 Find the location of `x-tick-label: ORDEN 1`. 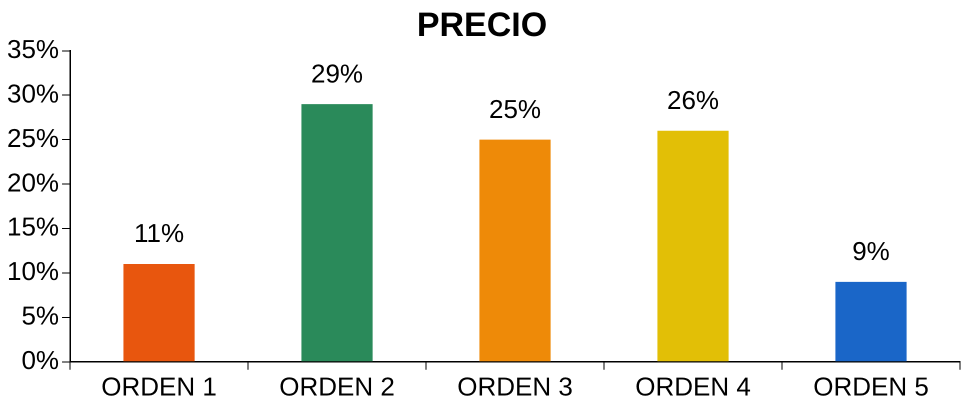

x-tick-label: ORDEN 1 is located at coordinates (159, 387).